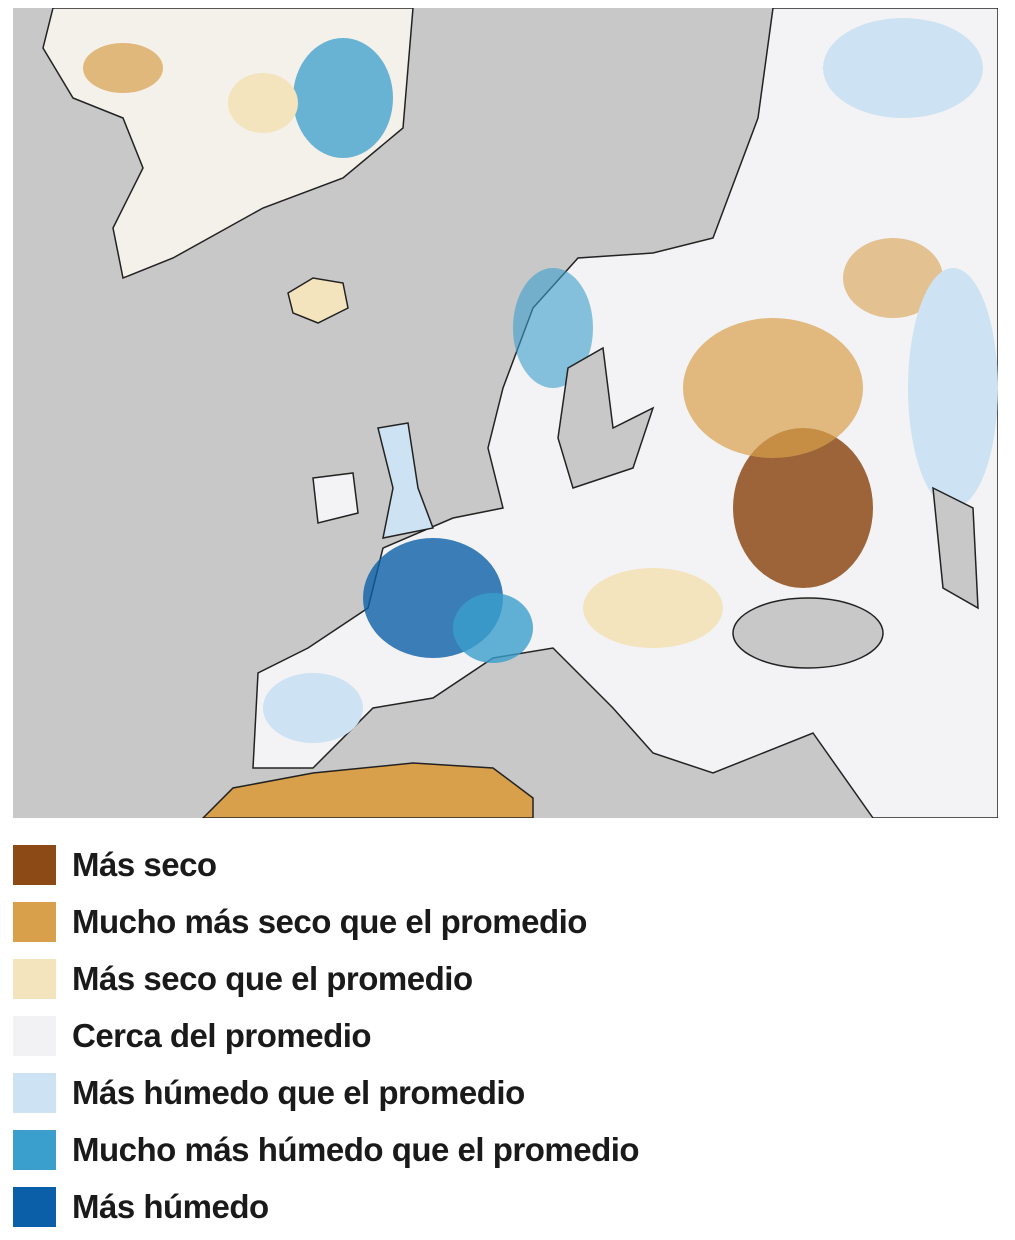 The height and width of the screenshot is (1240, 1015). I want to click on north-africa, so click(367, 790).